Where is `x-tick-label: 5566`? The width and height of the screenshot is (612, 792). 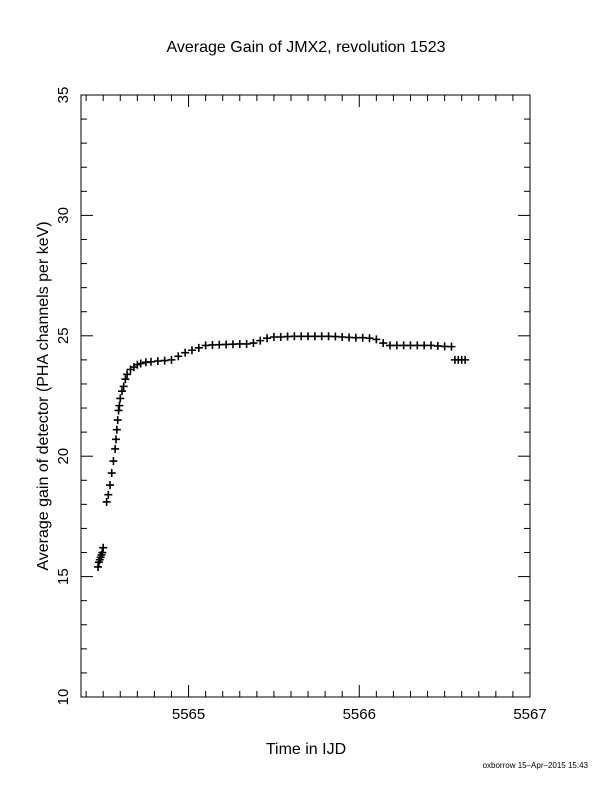
x-tick-label: 5566 is located at coordinates (359, 714).